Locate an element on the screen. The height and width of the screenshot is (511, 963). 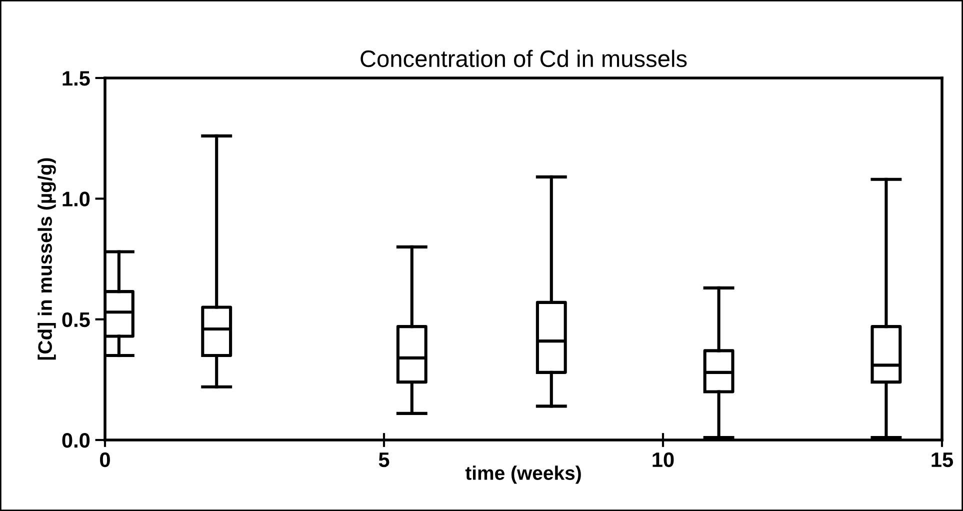
y-tick-label: 0.5 is located at coordinates (76, 320).